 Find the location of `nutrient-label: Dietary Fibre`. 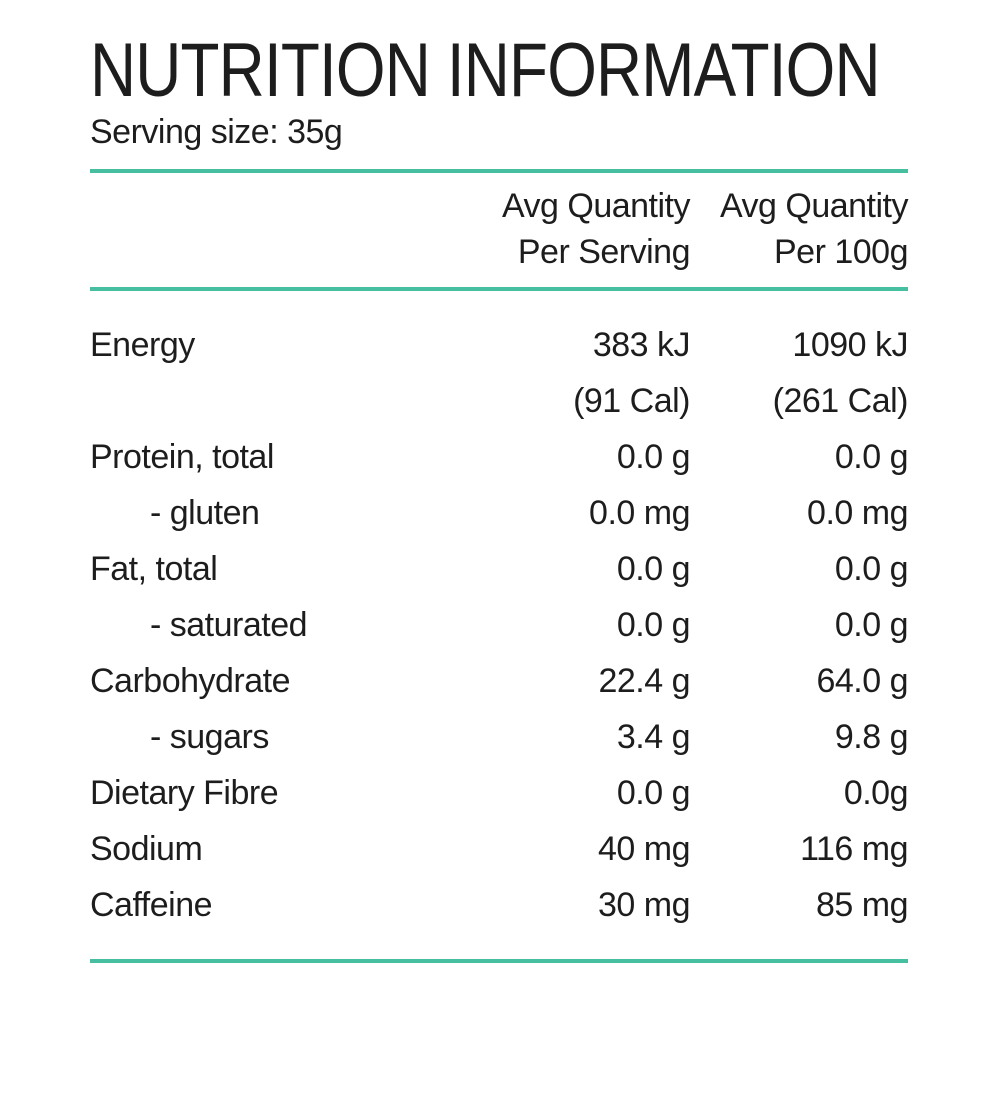

nutrient-label: Dietary Fibre is located at coordinates (184, 792).